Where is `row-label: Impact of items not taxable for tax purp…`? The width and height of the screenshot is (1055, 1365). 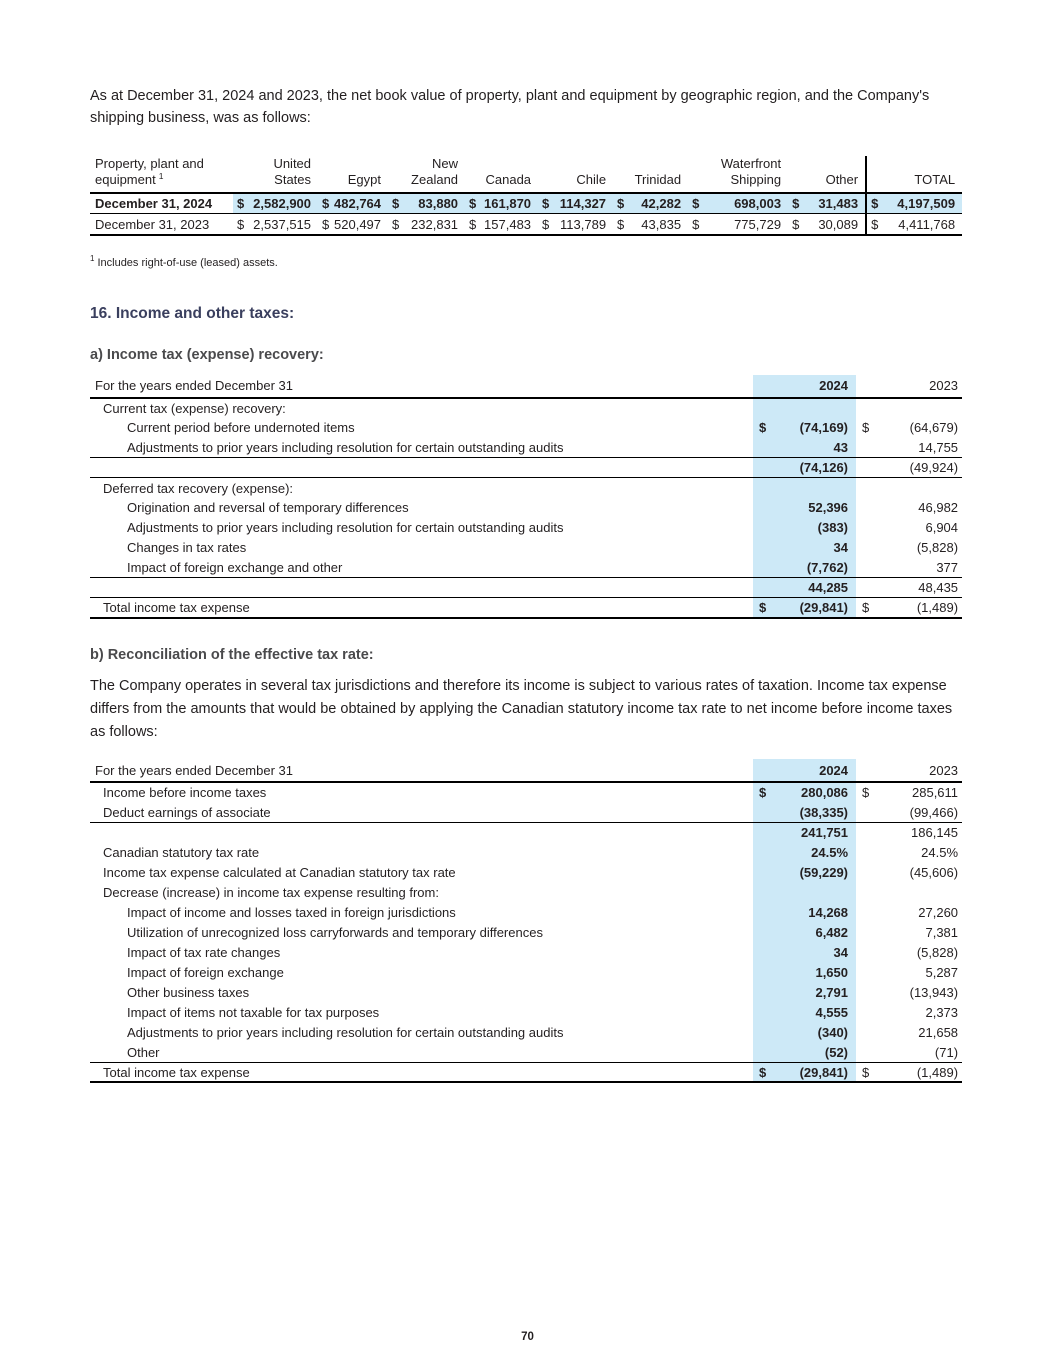
row-label: Impact of items not taxable for tax purp… is located at coordinates (253, 1012).